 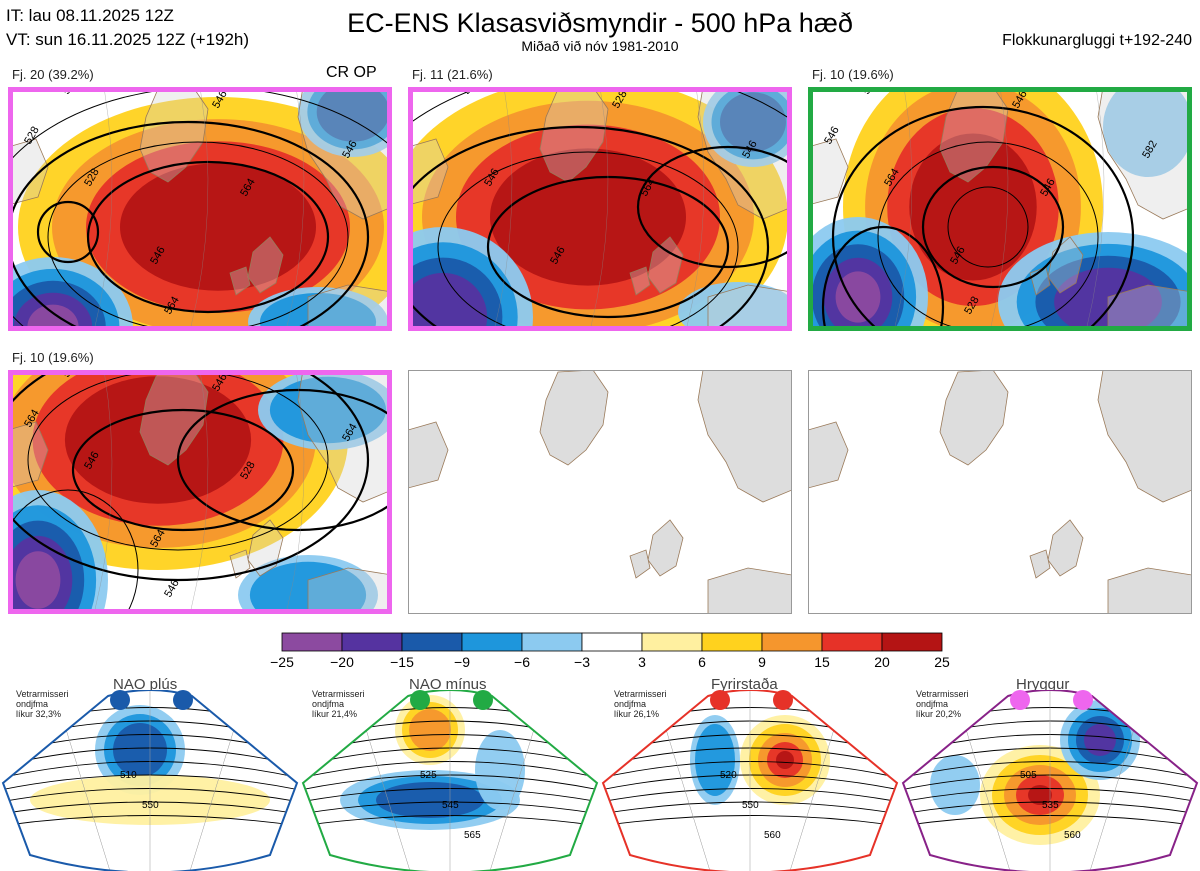 What do you see at coordinates (1050, 805) in the screenshot?
I see `regime-contour-label: 535` at bounding box center [1050, 805].